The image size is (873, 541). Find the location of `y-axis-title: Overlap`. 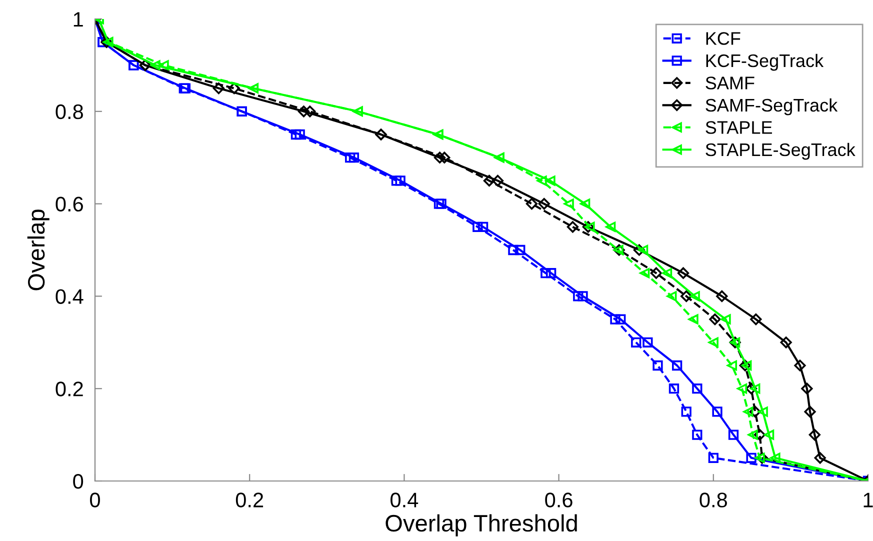

y-axis-title: Overlap is located at coordinates (38, 250).